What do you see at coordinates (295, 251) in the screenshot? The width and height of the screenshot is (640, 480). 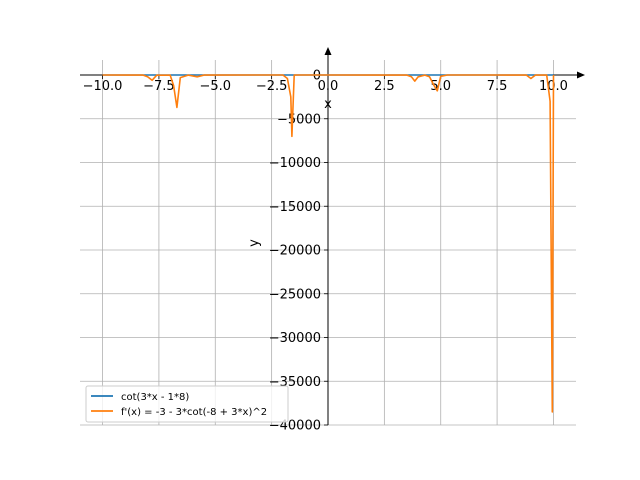 I see `y-tick-label: −20000` at bounding box center [295, 251].